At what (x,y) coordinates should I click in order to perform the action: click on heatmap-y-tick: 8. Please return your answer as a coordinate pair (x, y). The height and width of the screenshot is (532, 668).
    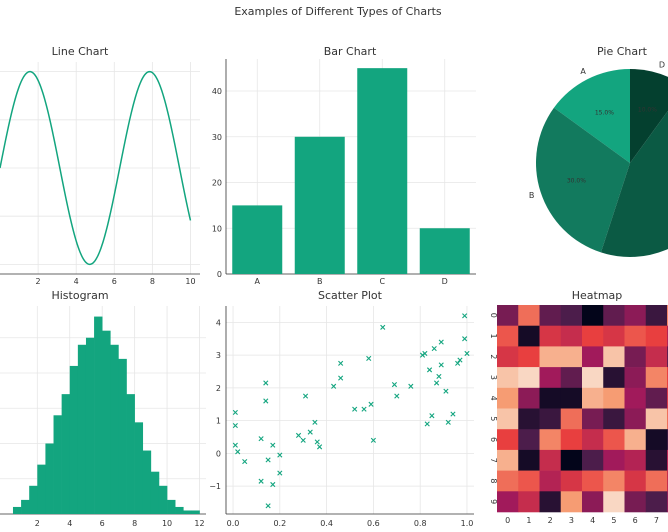
    Looking at the image, I should click on (493, 480).